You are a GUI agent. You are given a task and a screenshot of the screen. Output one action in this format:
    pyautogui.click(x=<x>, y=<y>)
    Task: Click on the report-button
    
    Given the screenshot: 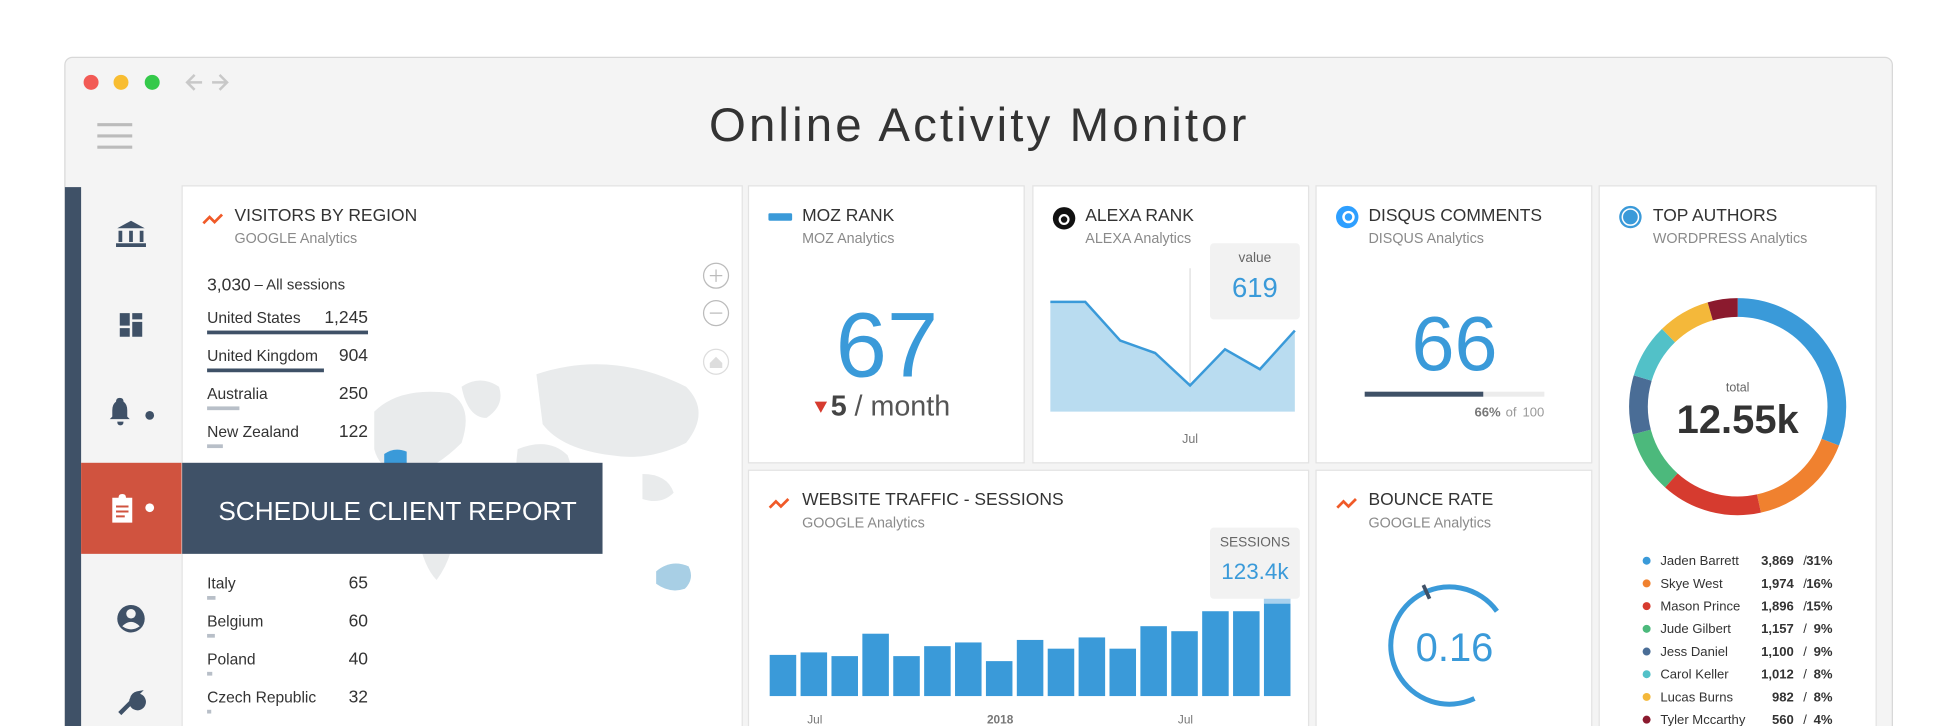 What is the action you would take?
    pyautogui.click(x=392, y=508)
    